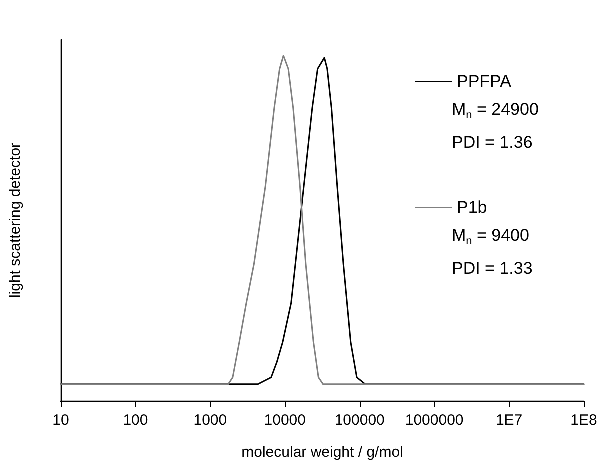  I want to click on x-tick-label: 1E8, so click(584, 420).